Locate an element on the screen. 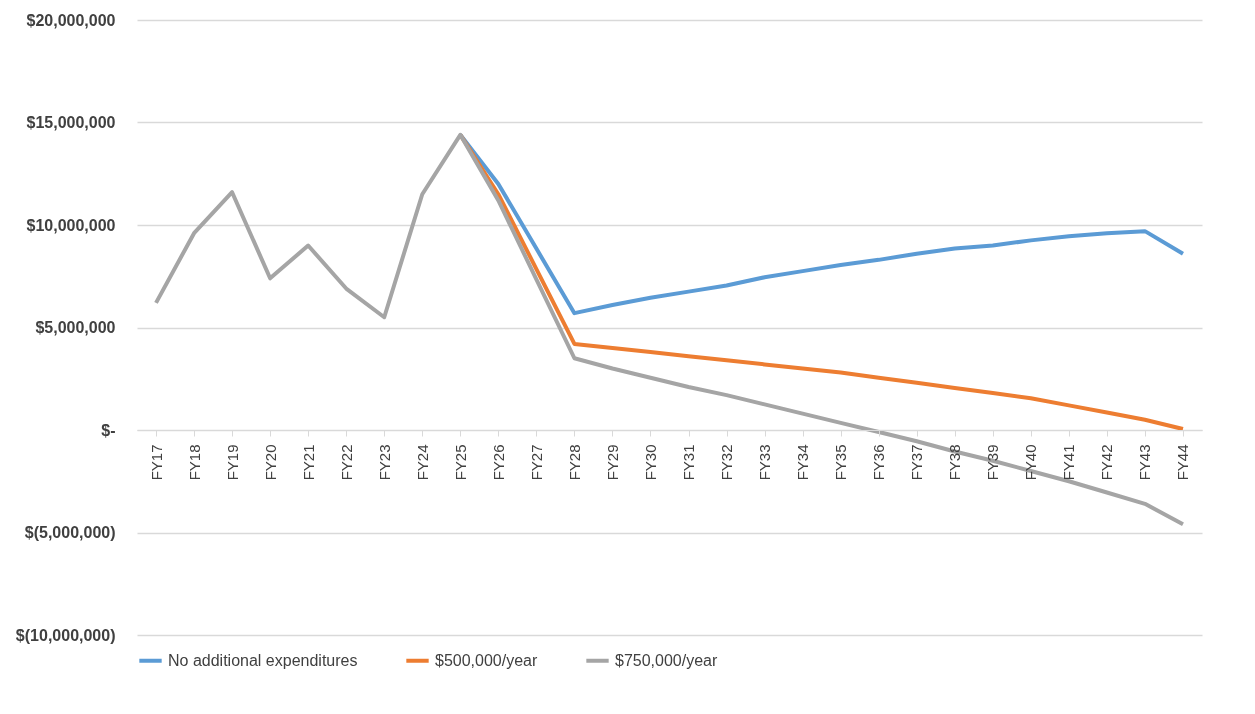 The width and height of the screenshot is (1255, 714). x-tick-label: FY28 is located at coordinates (574, 462).